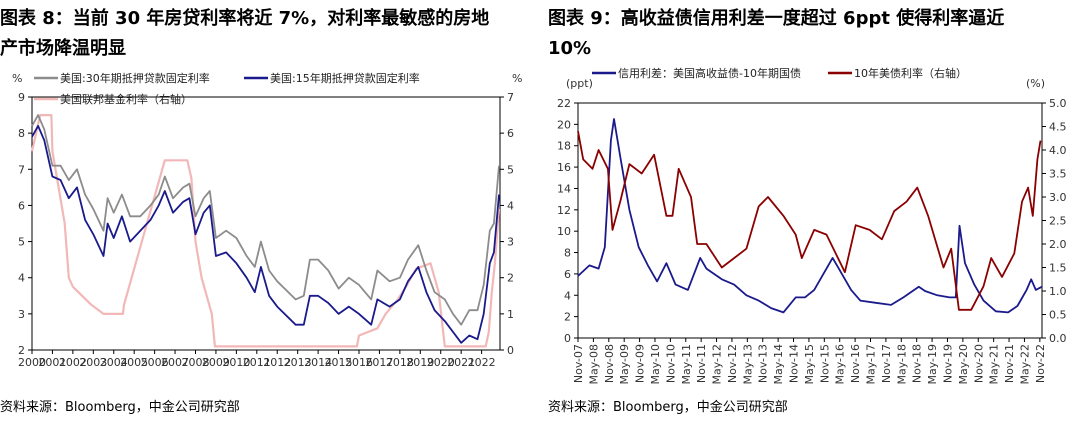 This screenshot has height=422, width=1080. Describe the element at coordinates (93, 362) in the screenshot. I see `x-tick-label: 2003` at that location.